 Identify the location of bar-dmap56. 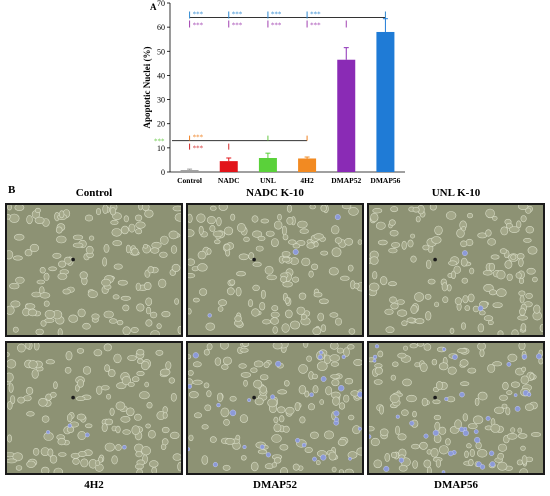
(385, 101).